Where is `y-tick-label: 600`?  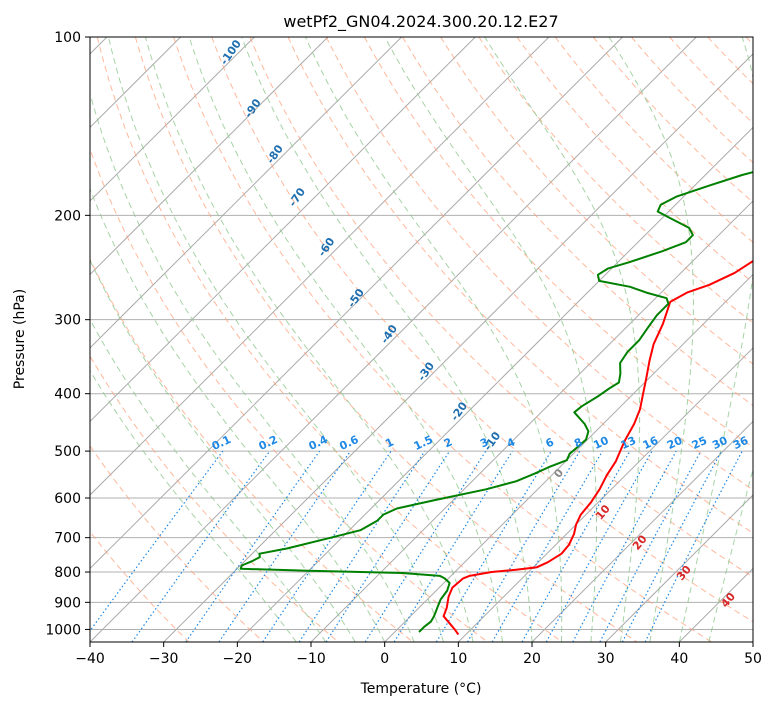 y-tick-label: 600 is located at coordinates (67, 499).